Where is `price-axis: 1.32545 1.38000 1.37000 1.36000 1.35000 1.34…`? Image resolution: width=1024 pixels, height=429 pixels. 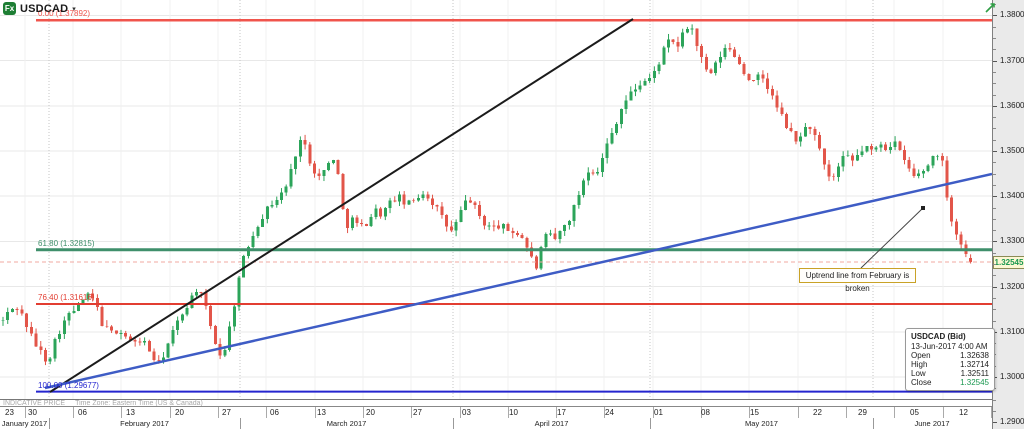 price-axis: 1.32545 1.38000 1.37000 1.36000 1.35000 1.34… is located at coordinates (1008, 214).